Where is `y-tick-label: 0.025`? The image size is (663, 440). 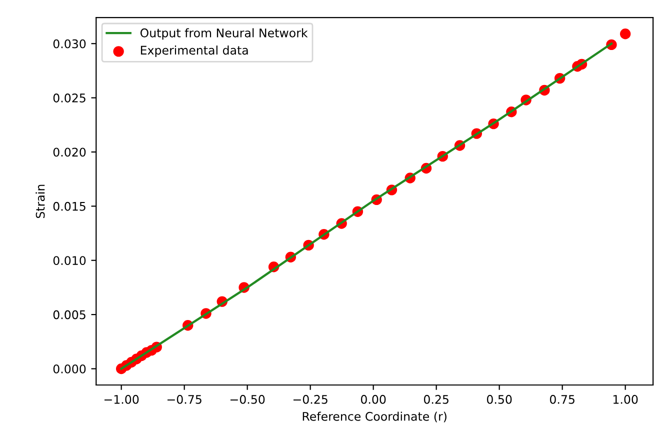 y-tick-label: 0.025 is located at coordinates (69, 98).